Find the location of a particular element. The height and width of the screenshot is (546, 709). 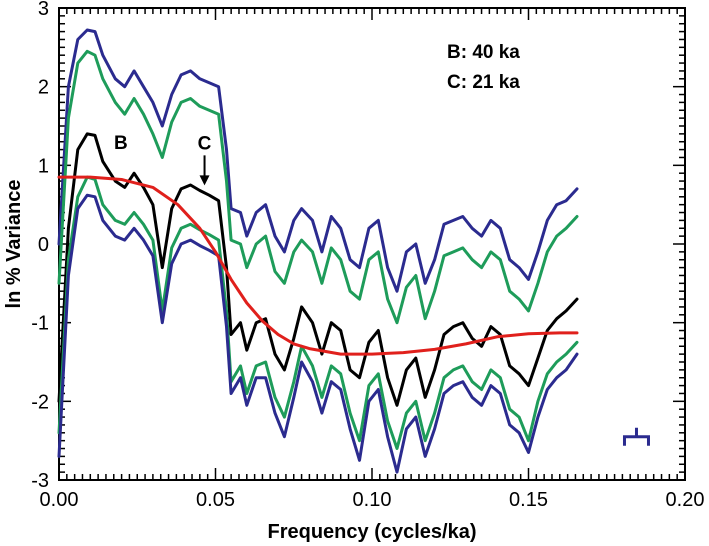

y-tick-label: 0 is located at coordinates (43, 245).